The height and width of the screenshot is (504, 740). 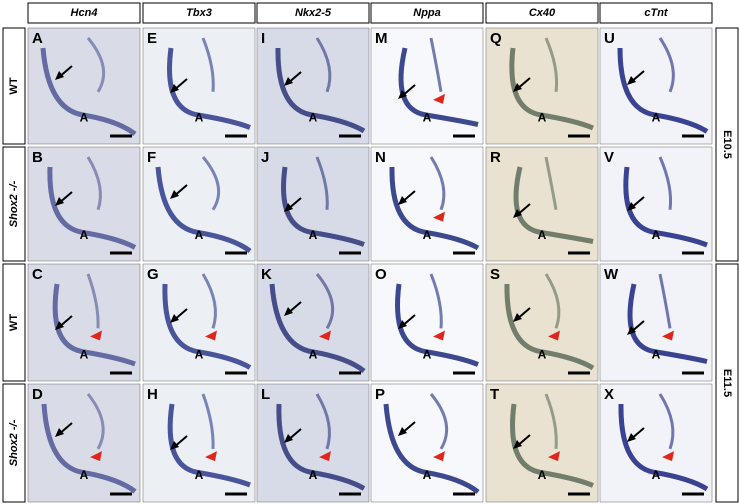 I want to click on panel-letter: J, so click(x=265, y=157).